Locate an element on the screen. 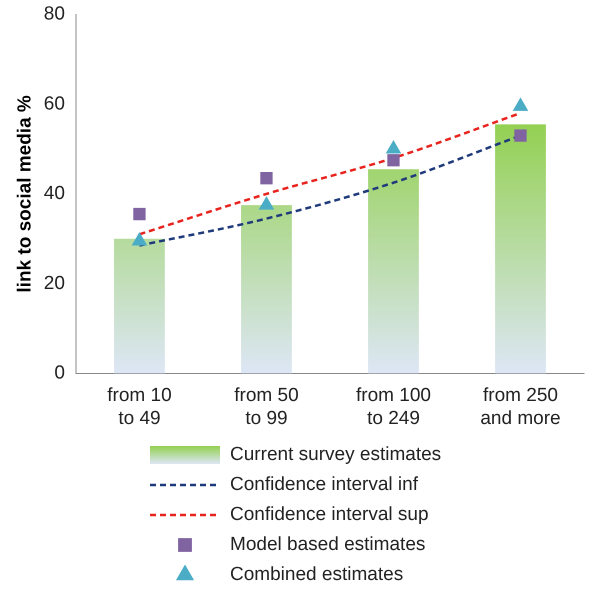 The width and height of the screenshot is (604, 593). legend-label: Confidence interval inf is located at coordinates (324, 485).